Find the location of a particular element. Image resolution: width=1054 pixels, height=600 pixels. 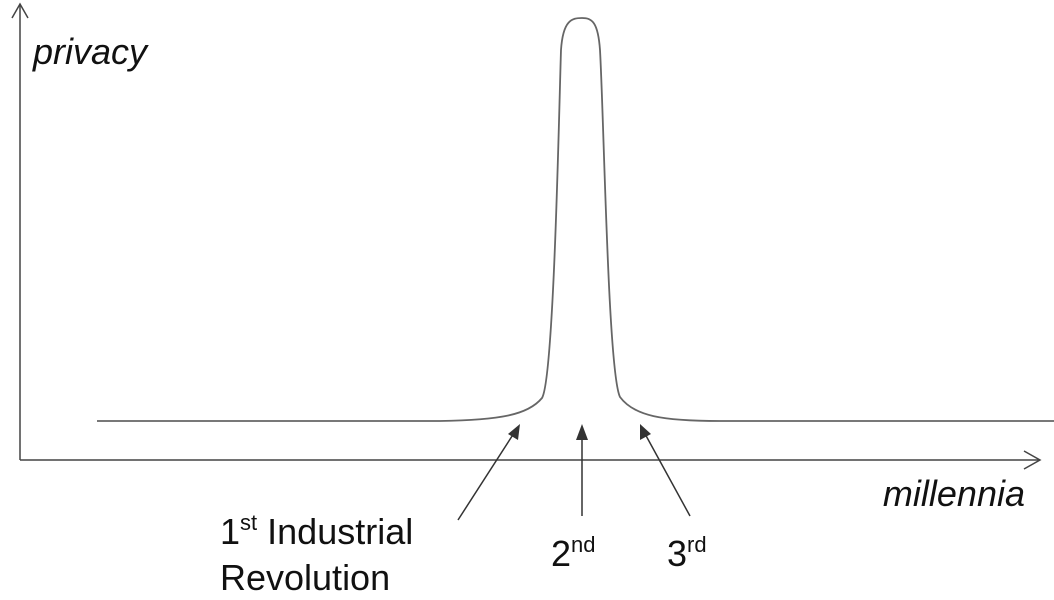

annotation-number: 3 is located at coordinates (677, 553).